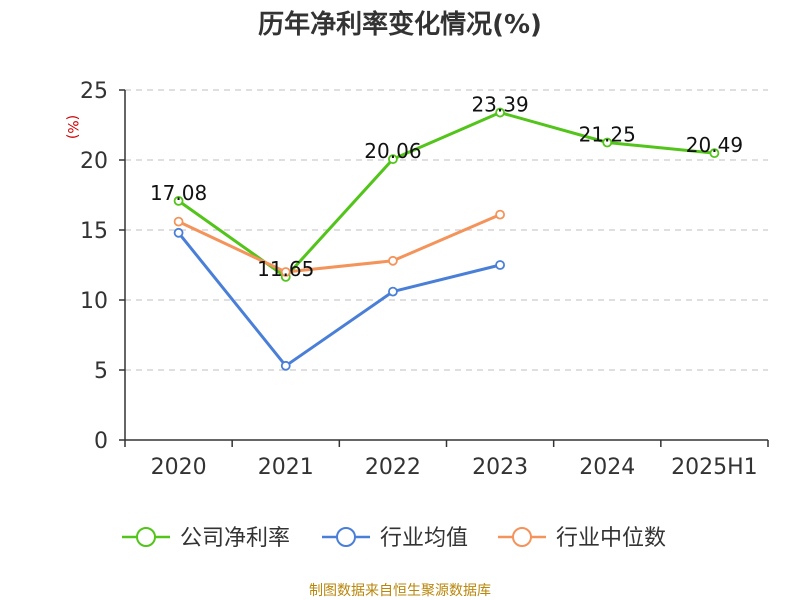 The image size is (800, 600). What do you see at coordinates (101, 371) in the screenshot?
I see `y-tick-label: 5` at bounding box center [101, 371].